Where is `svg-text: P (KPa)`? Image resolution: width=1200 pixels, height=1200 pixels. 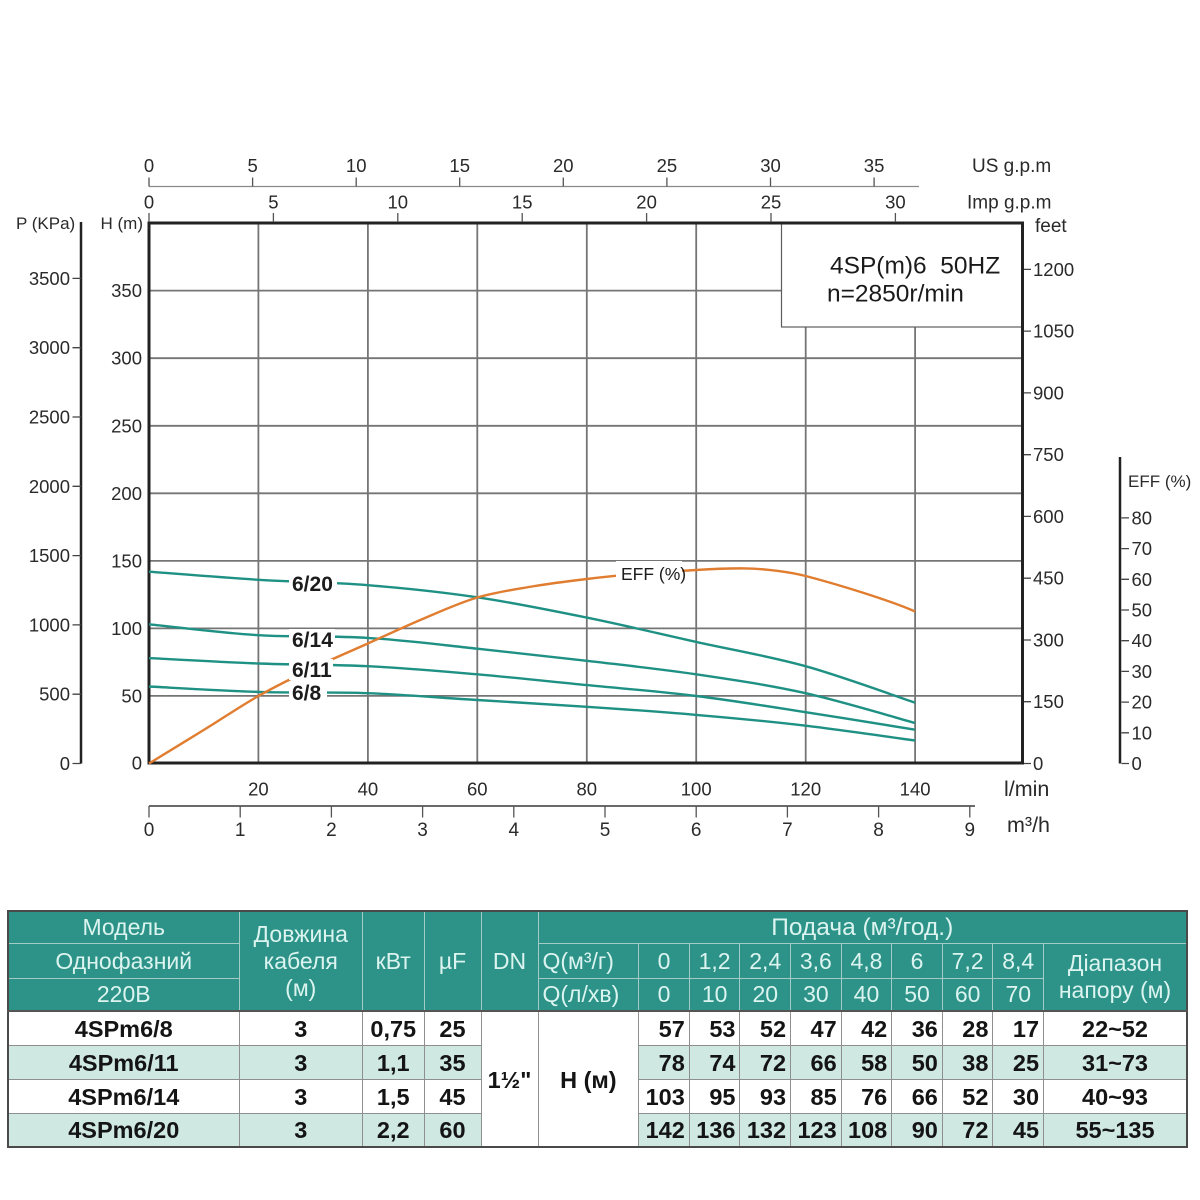 svg-text: P (KPa) is located at coordinates (45, 223).